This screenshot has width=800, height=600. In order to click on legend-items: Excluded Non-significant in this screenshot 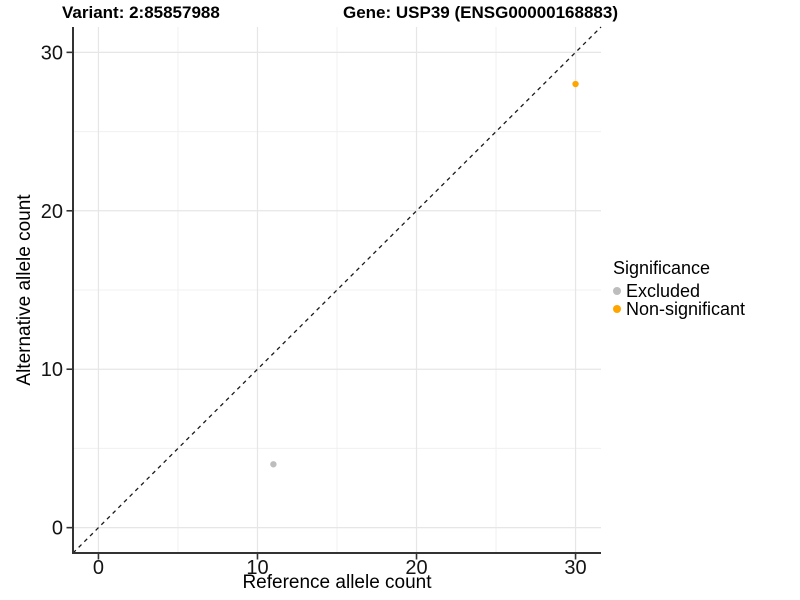, I will do `click(679, 299)`.